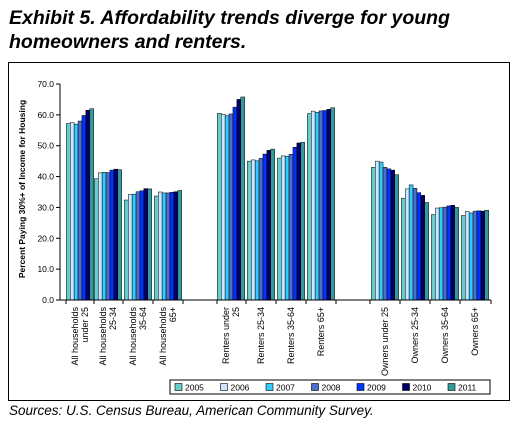  What do you see at coordinates (279, 229) in the screenshot?
I see `bar-renters-35-64-2005` at bounding box center [279, 229].